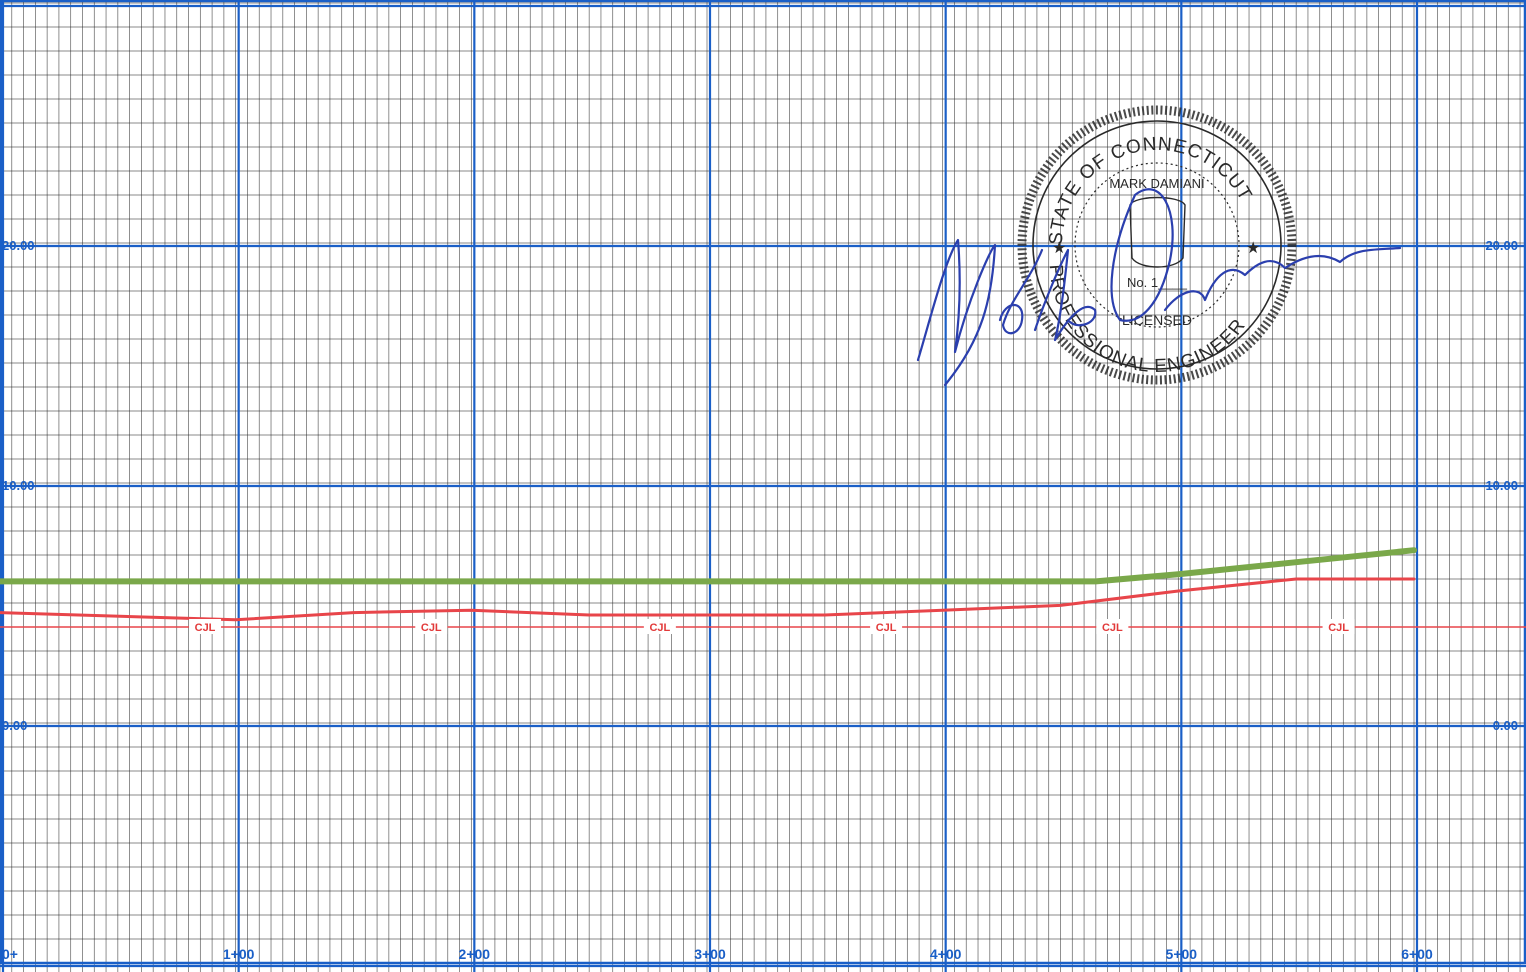 The width and height of the screenshot is (1526, 972). Describe the element at coordinates (1182, 954) in the screenshot. I see `x-tick-label: 5+00` at that location.